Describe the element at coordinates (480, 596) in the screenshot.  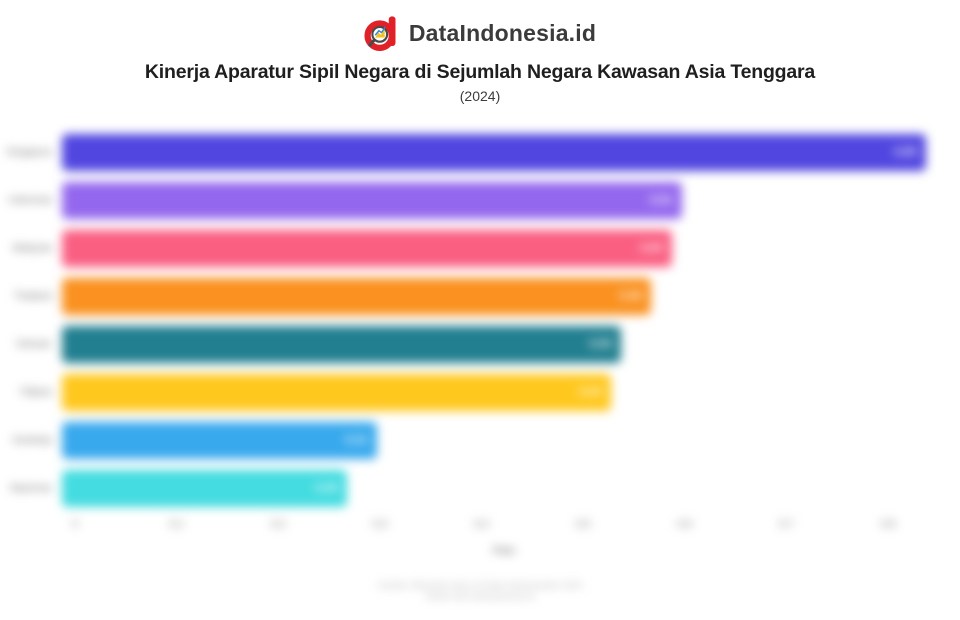
I see `source-line-2: Diolah oleh DataIndonesia.id` at that location.